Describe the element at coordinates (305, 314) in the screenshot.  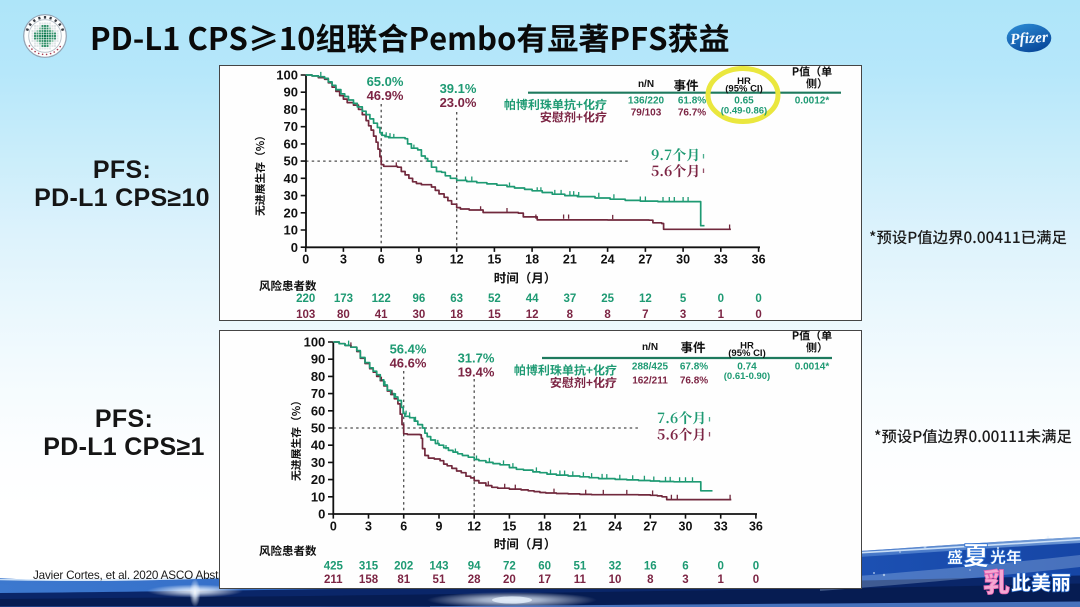
I see `svg-text: 103` at that location.